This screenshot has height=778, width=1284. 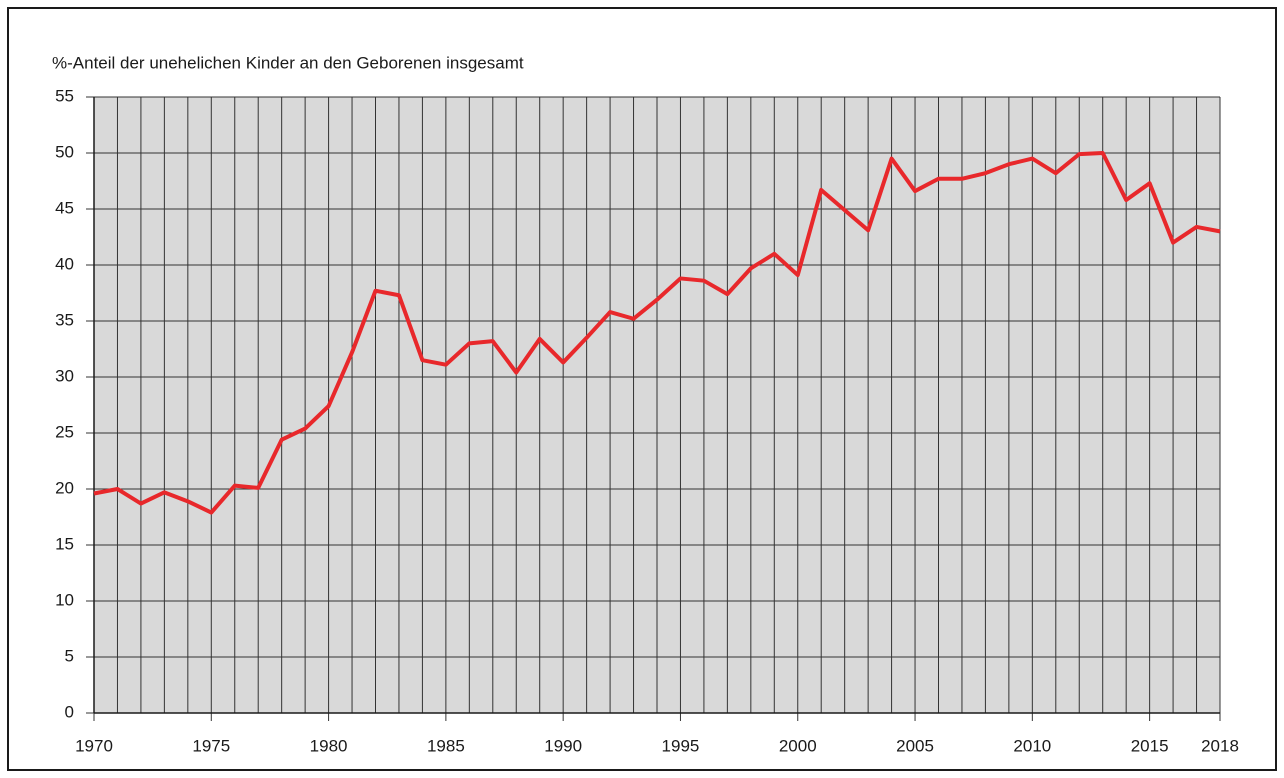 What do you see at coordinates (69, 655) in the screenshot?
I see `y-tick-label: 5` at bounding box center [69, 655].